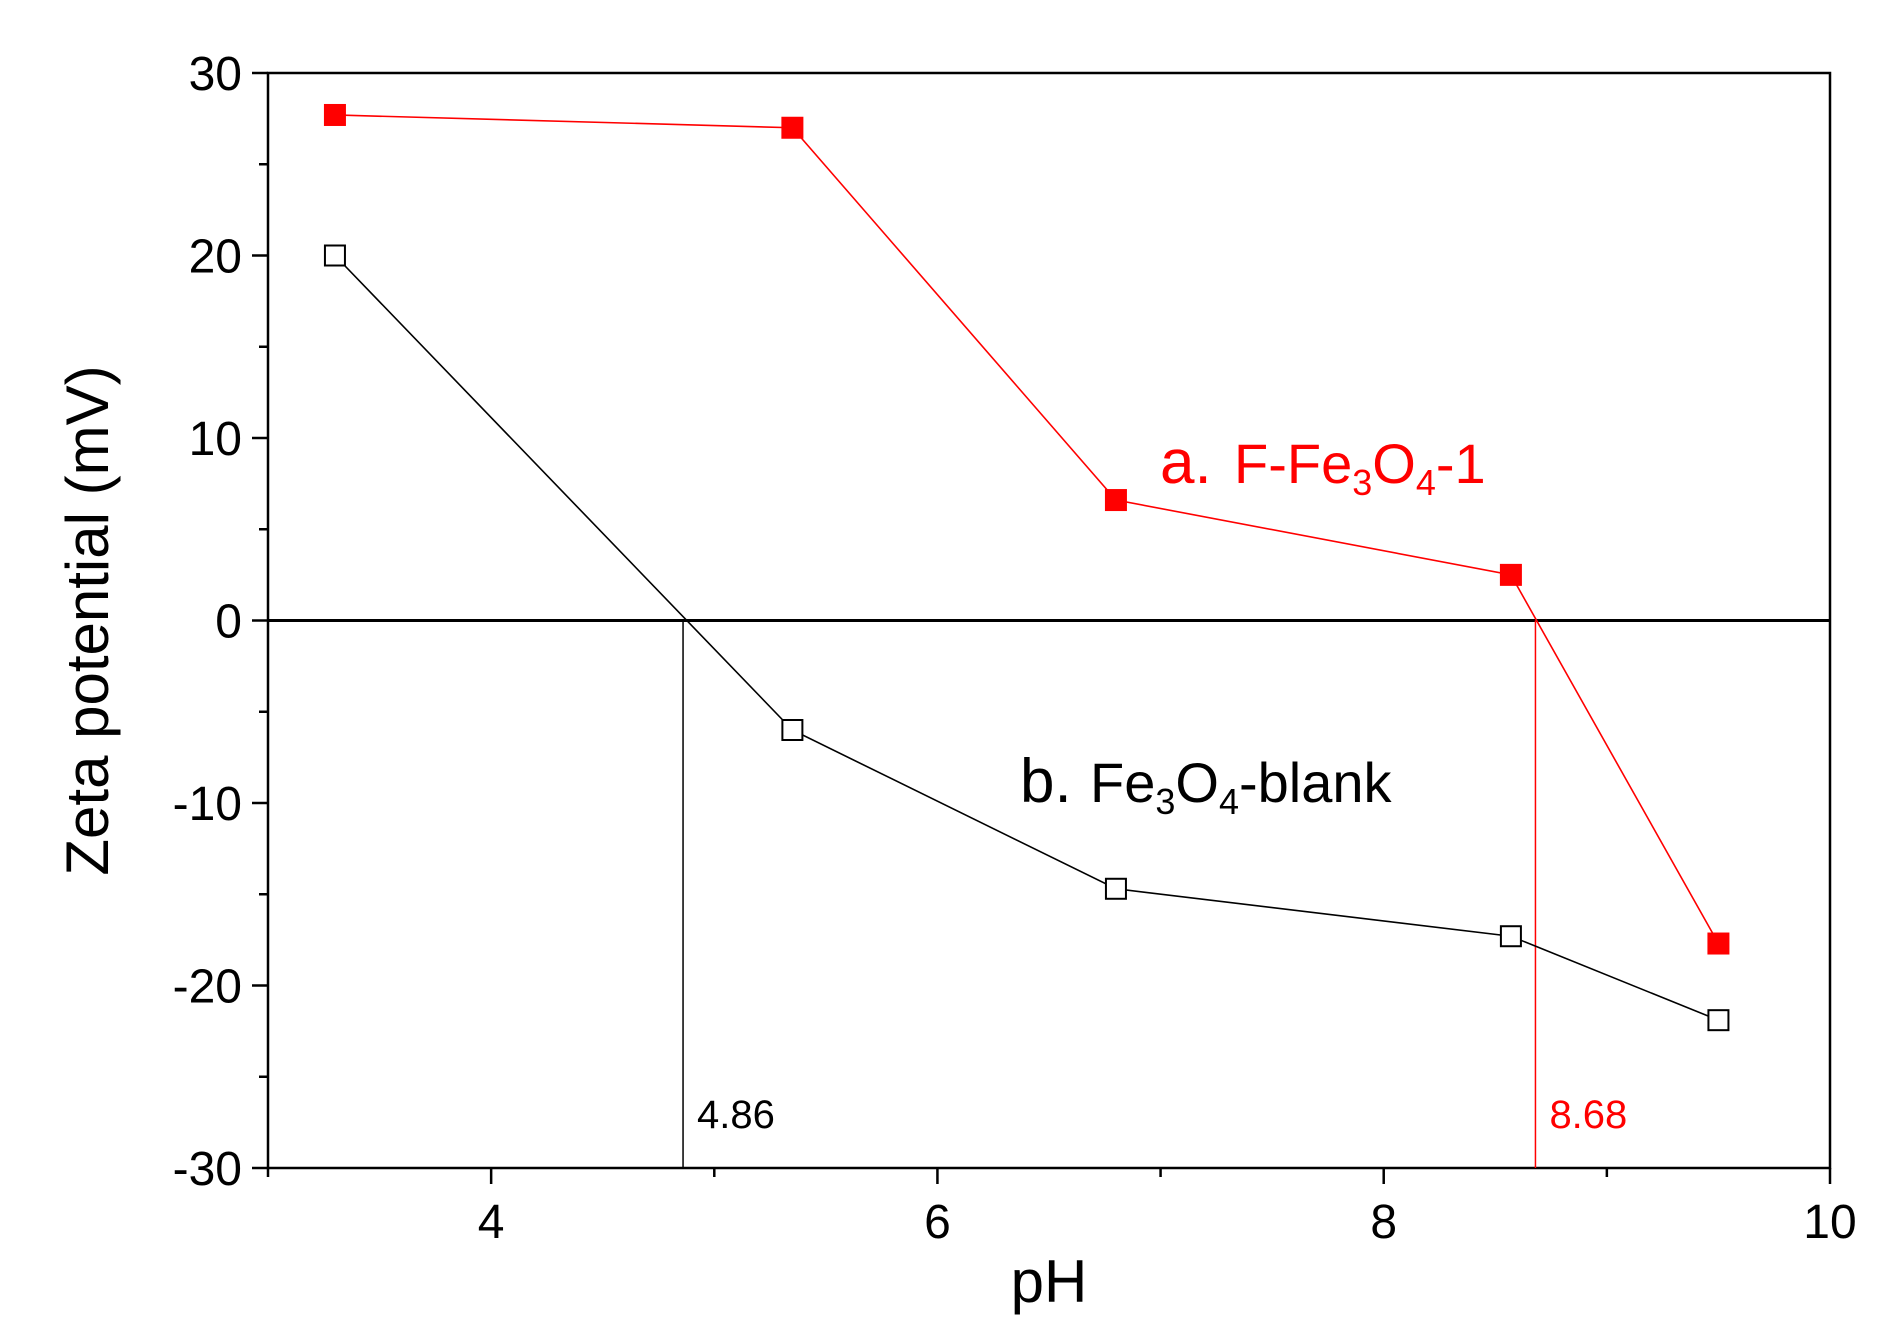 The width and height of the screenshot is (1904, 1336). I want to click on series-label: F-Fe3O4-1, so click(1360, 467).